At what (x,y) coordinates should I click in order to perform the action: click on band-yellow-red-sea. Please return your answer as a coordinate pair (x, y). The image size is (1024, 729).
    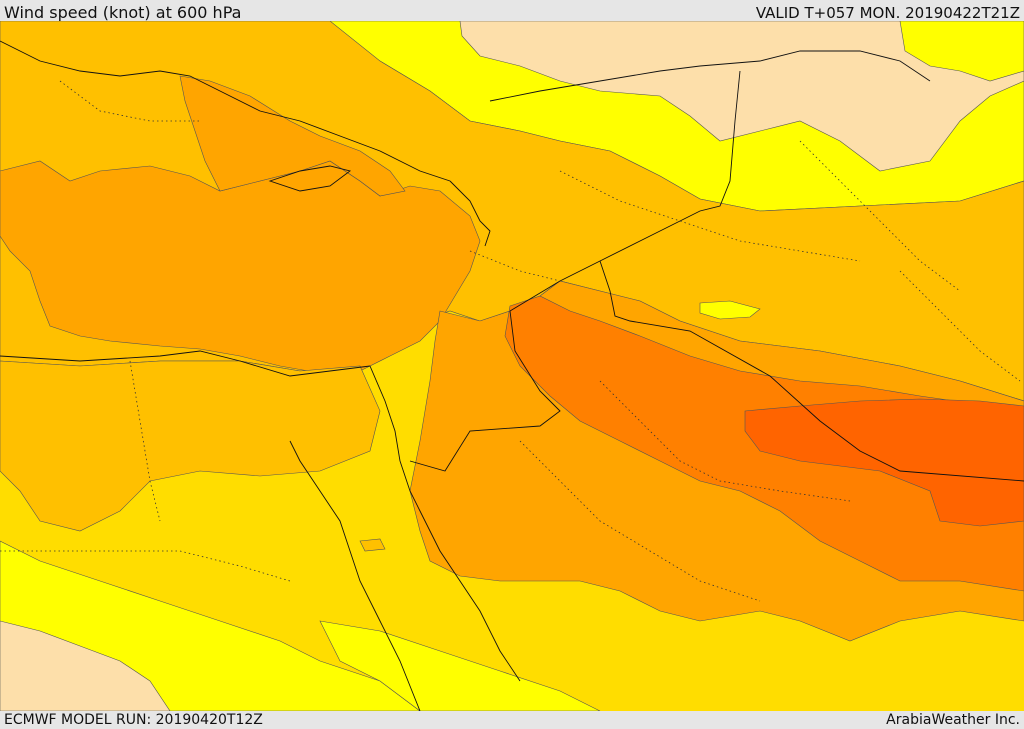
    Looking at the image, I should click on (460, 665).